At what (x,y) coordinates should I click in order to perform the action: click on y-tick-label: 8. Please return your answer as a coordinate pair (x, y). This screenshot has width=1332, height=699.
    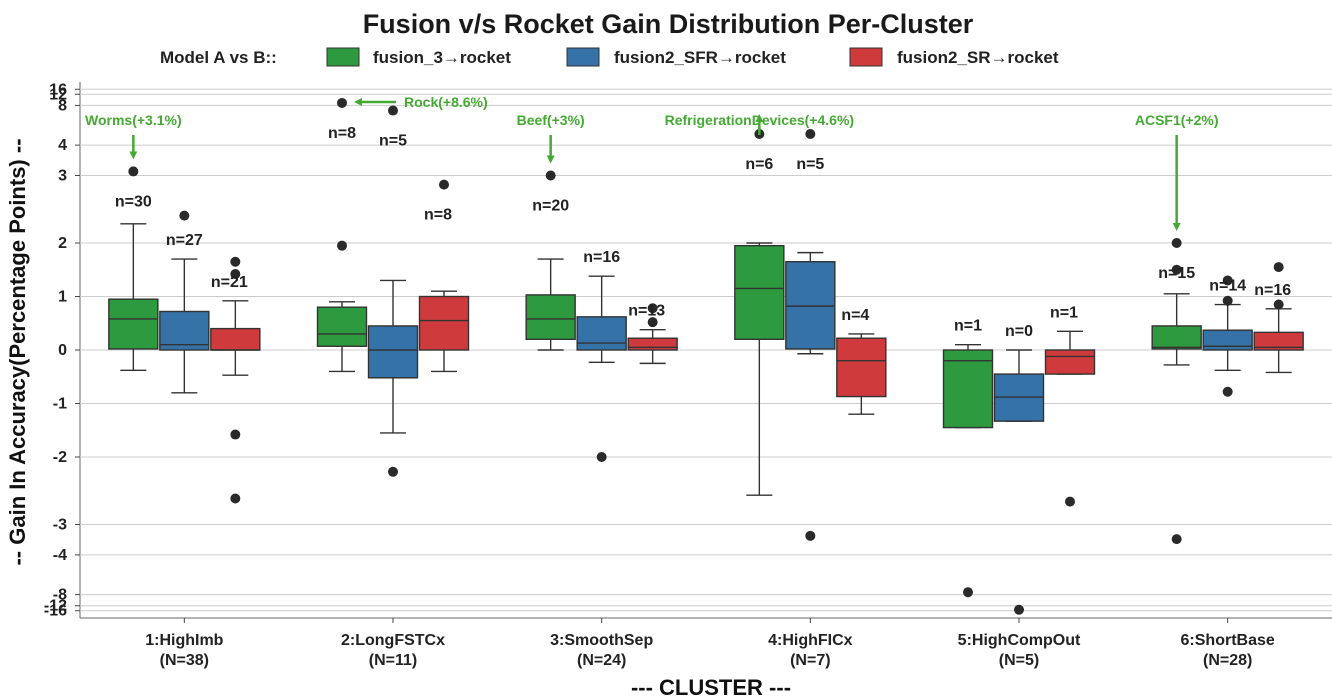
    Looking at the image, I should click on (62, 105).